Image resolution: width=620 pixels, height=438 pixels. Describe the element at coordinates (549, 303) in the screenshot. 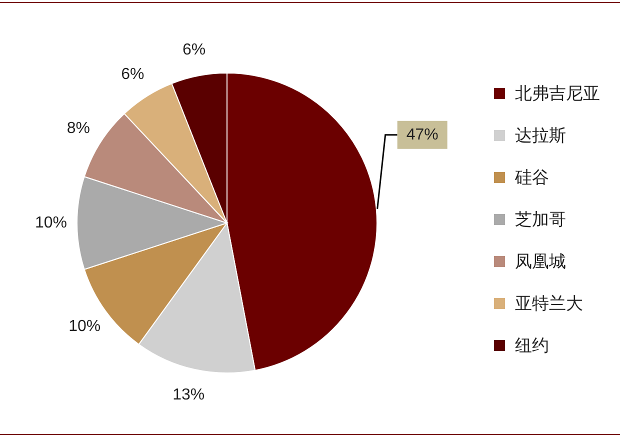

I see `legend-label: 亚特兰大` at that location.